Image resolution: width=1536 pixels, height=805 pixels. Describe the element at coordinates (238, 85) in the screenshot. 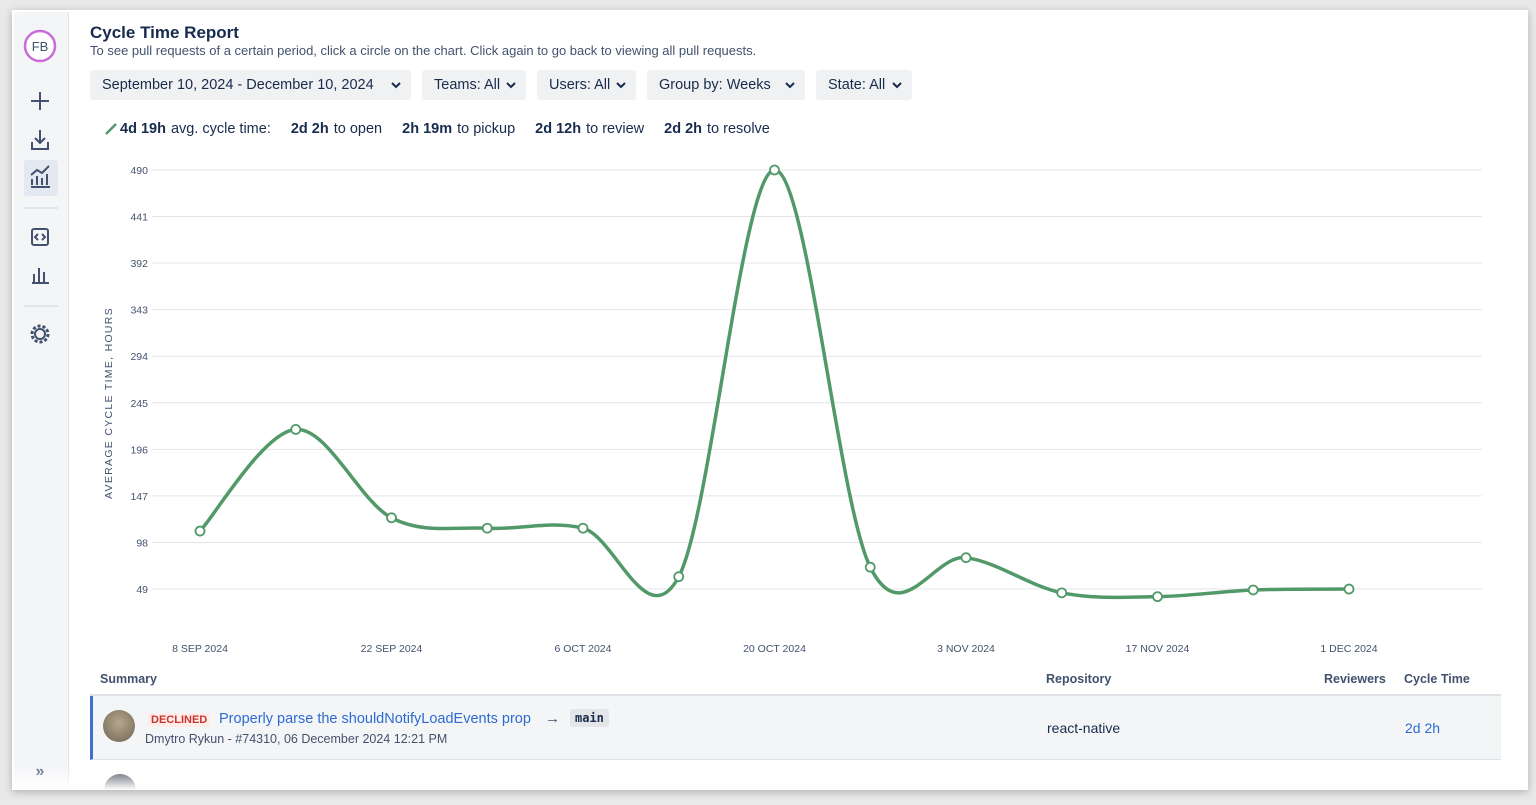

I see `filter-label: September 10, 2024 - December 10, 2024` at that location.